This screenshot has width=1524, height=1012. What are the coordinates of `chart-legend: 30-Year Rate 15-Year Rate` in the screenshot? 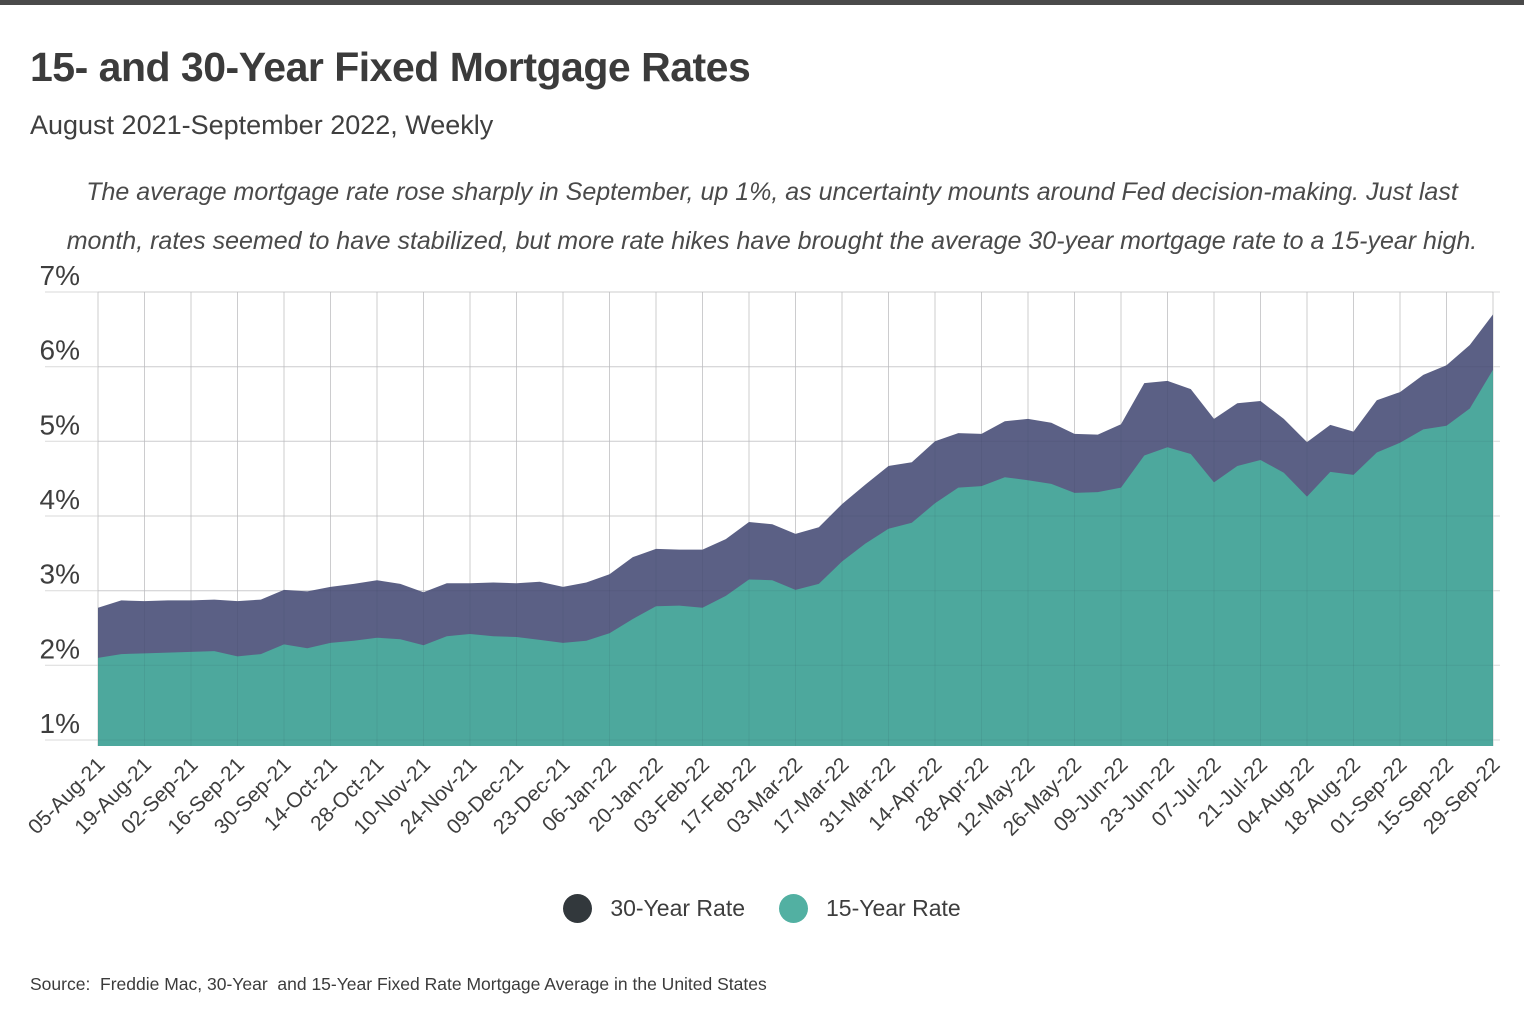 It's located at (762, 908).